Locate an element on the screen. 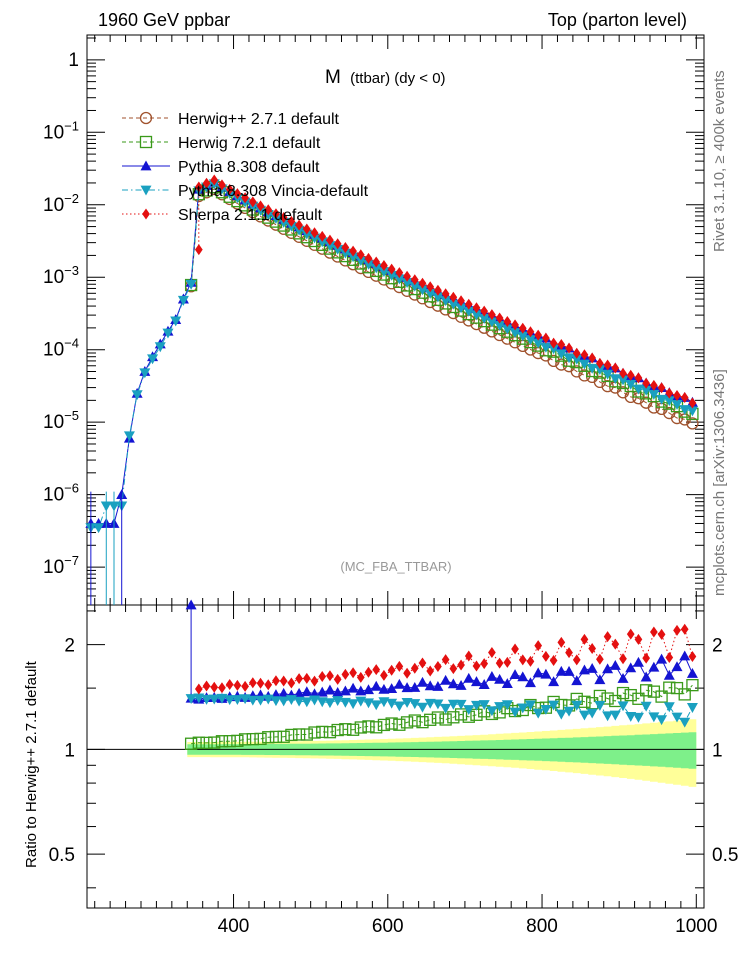 This screenshot has height=972, width=746. watermark: (MC_FBA_TTBAR) is located at coordinates (395, 566).